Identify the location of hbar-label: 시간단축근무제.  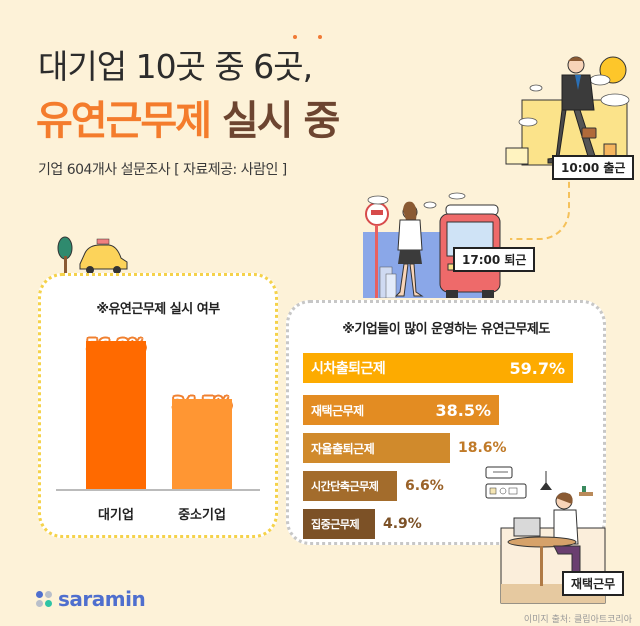
(345, 486).